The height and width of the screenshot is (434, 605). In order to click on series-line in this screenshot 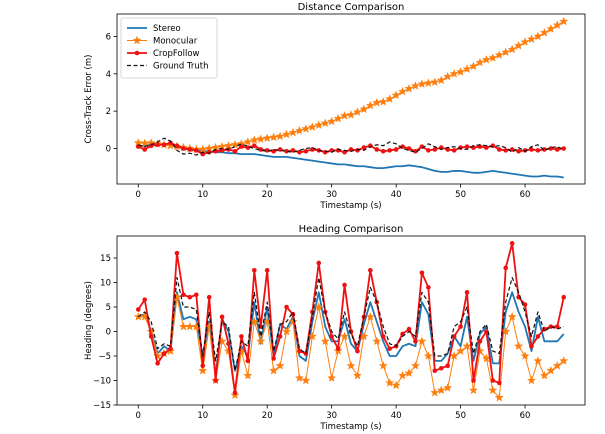, I will do `click(351, 146)`.